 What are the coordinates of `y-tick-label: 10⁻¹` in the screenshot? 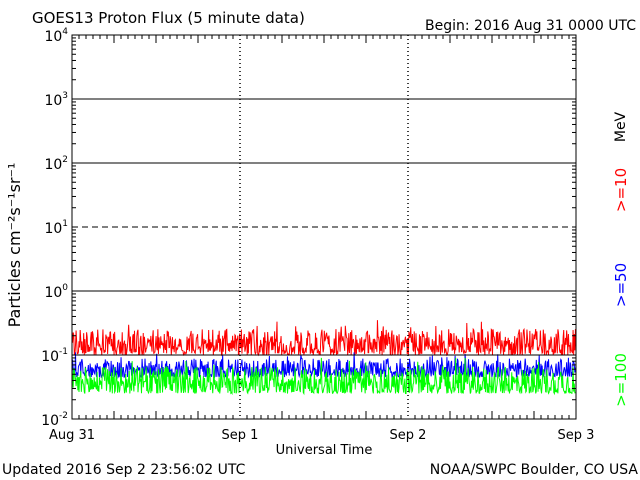 It's located at (54, 356).